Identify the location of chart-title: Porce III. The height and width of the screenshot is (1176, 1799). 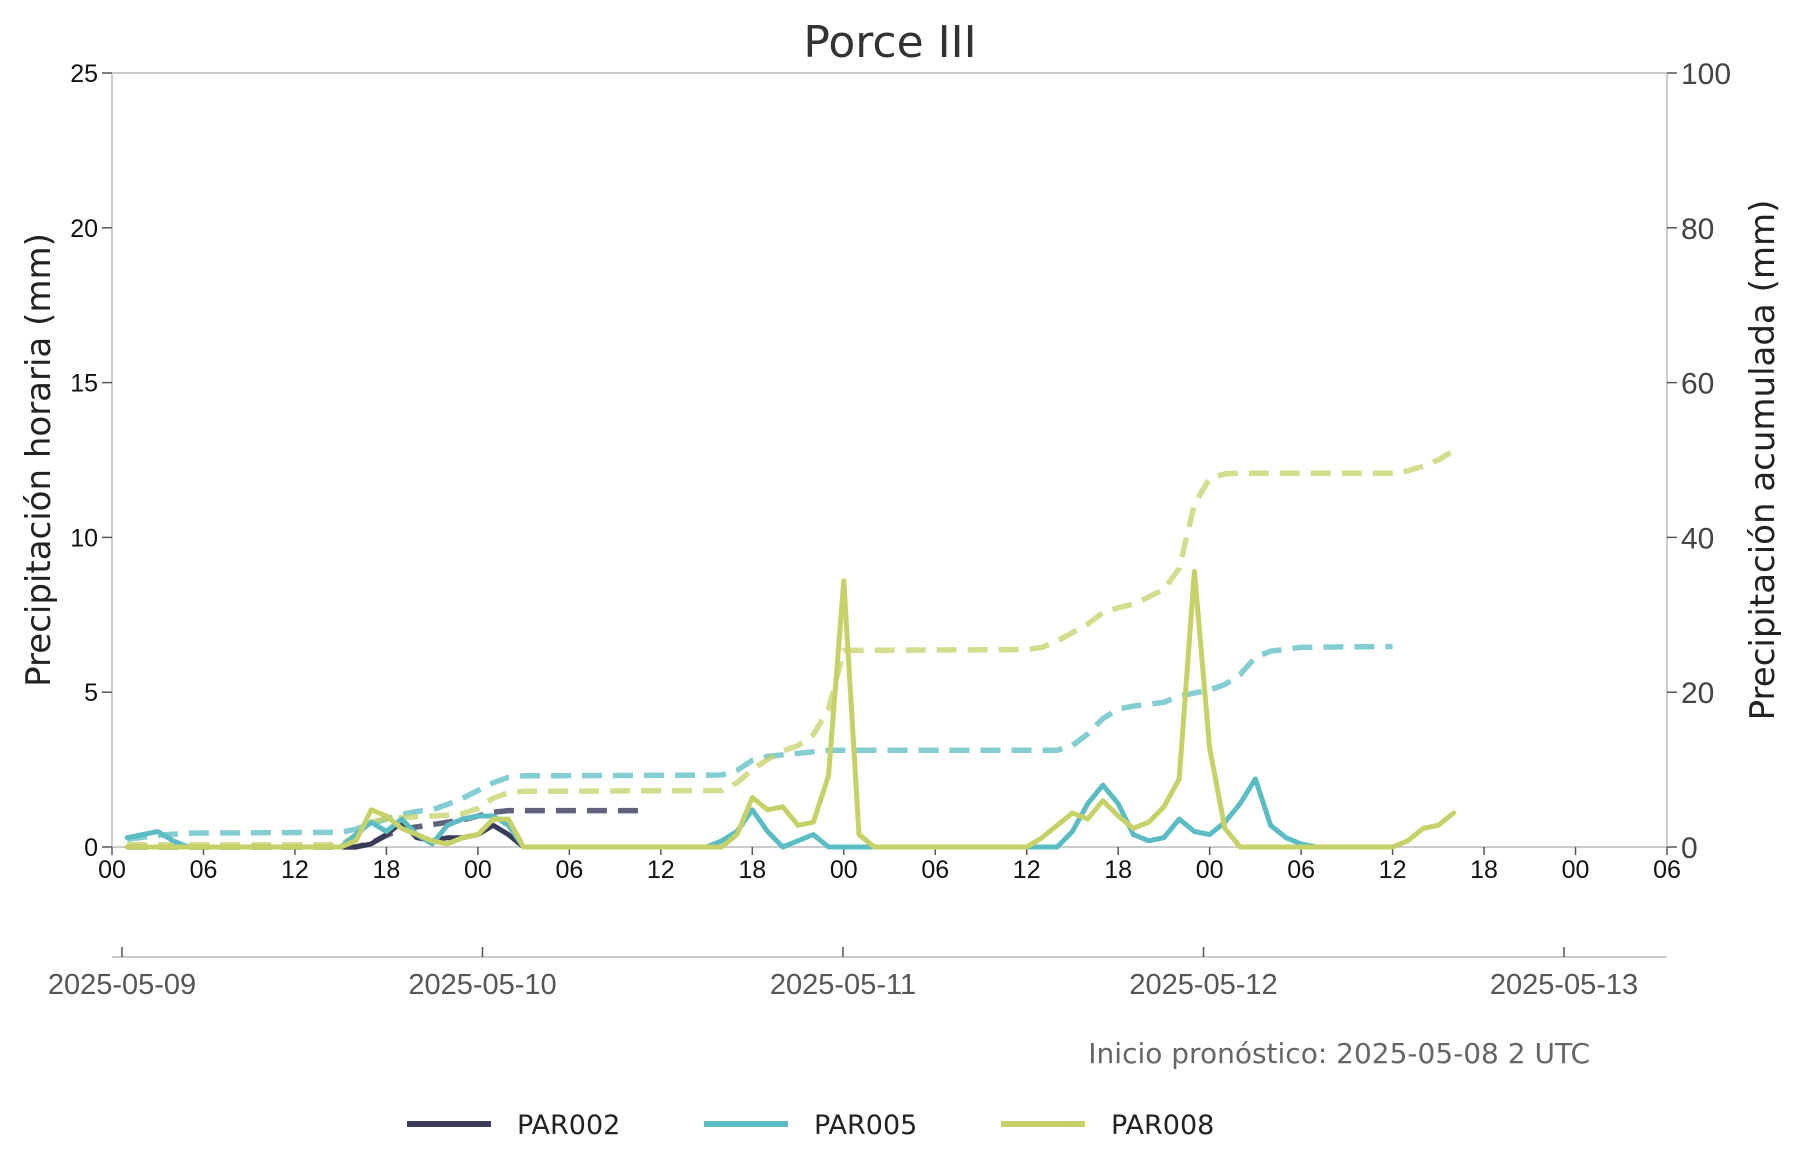
(889, 42).